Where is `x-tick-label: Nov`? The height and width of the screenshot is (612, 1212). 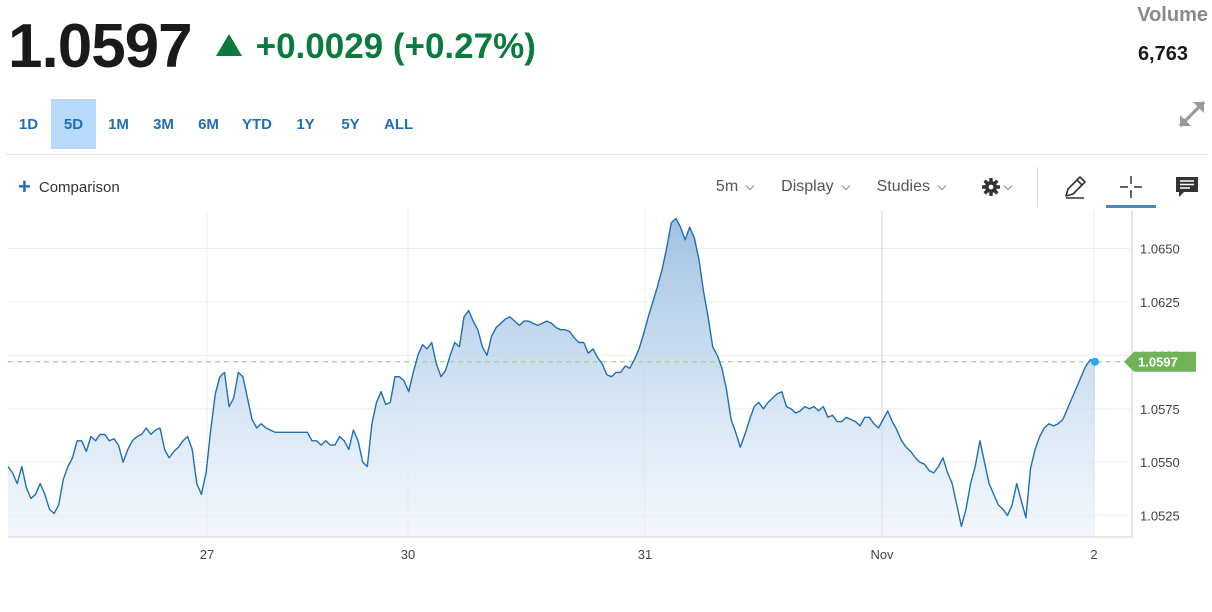
x-tick-label: Nov is located at coordinates (882, 554).